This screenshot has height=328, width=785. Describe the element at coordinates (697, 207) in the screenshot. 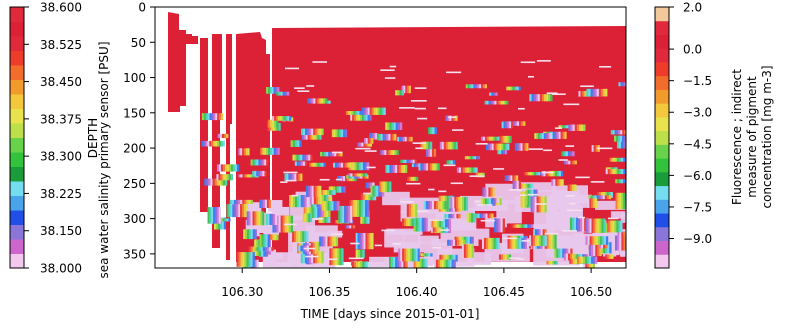

I see `right-colorbar-tick-label: −7.5` at that location.